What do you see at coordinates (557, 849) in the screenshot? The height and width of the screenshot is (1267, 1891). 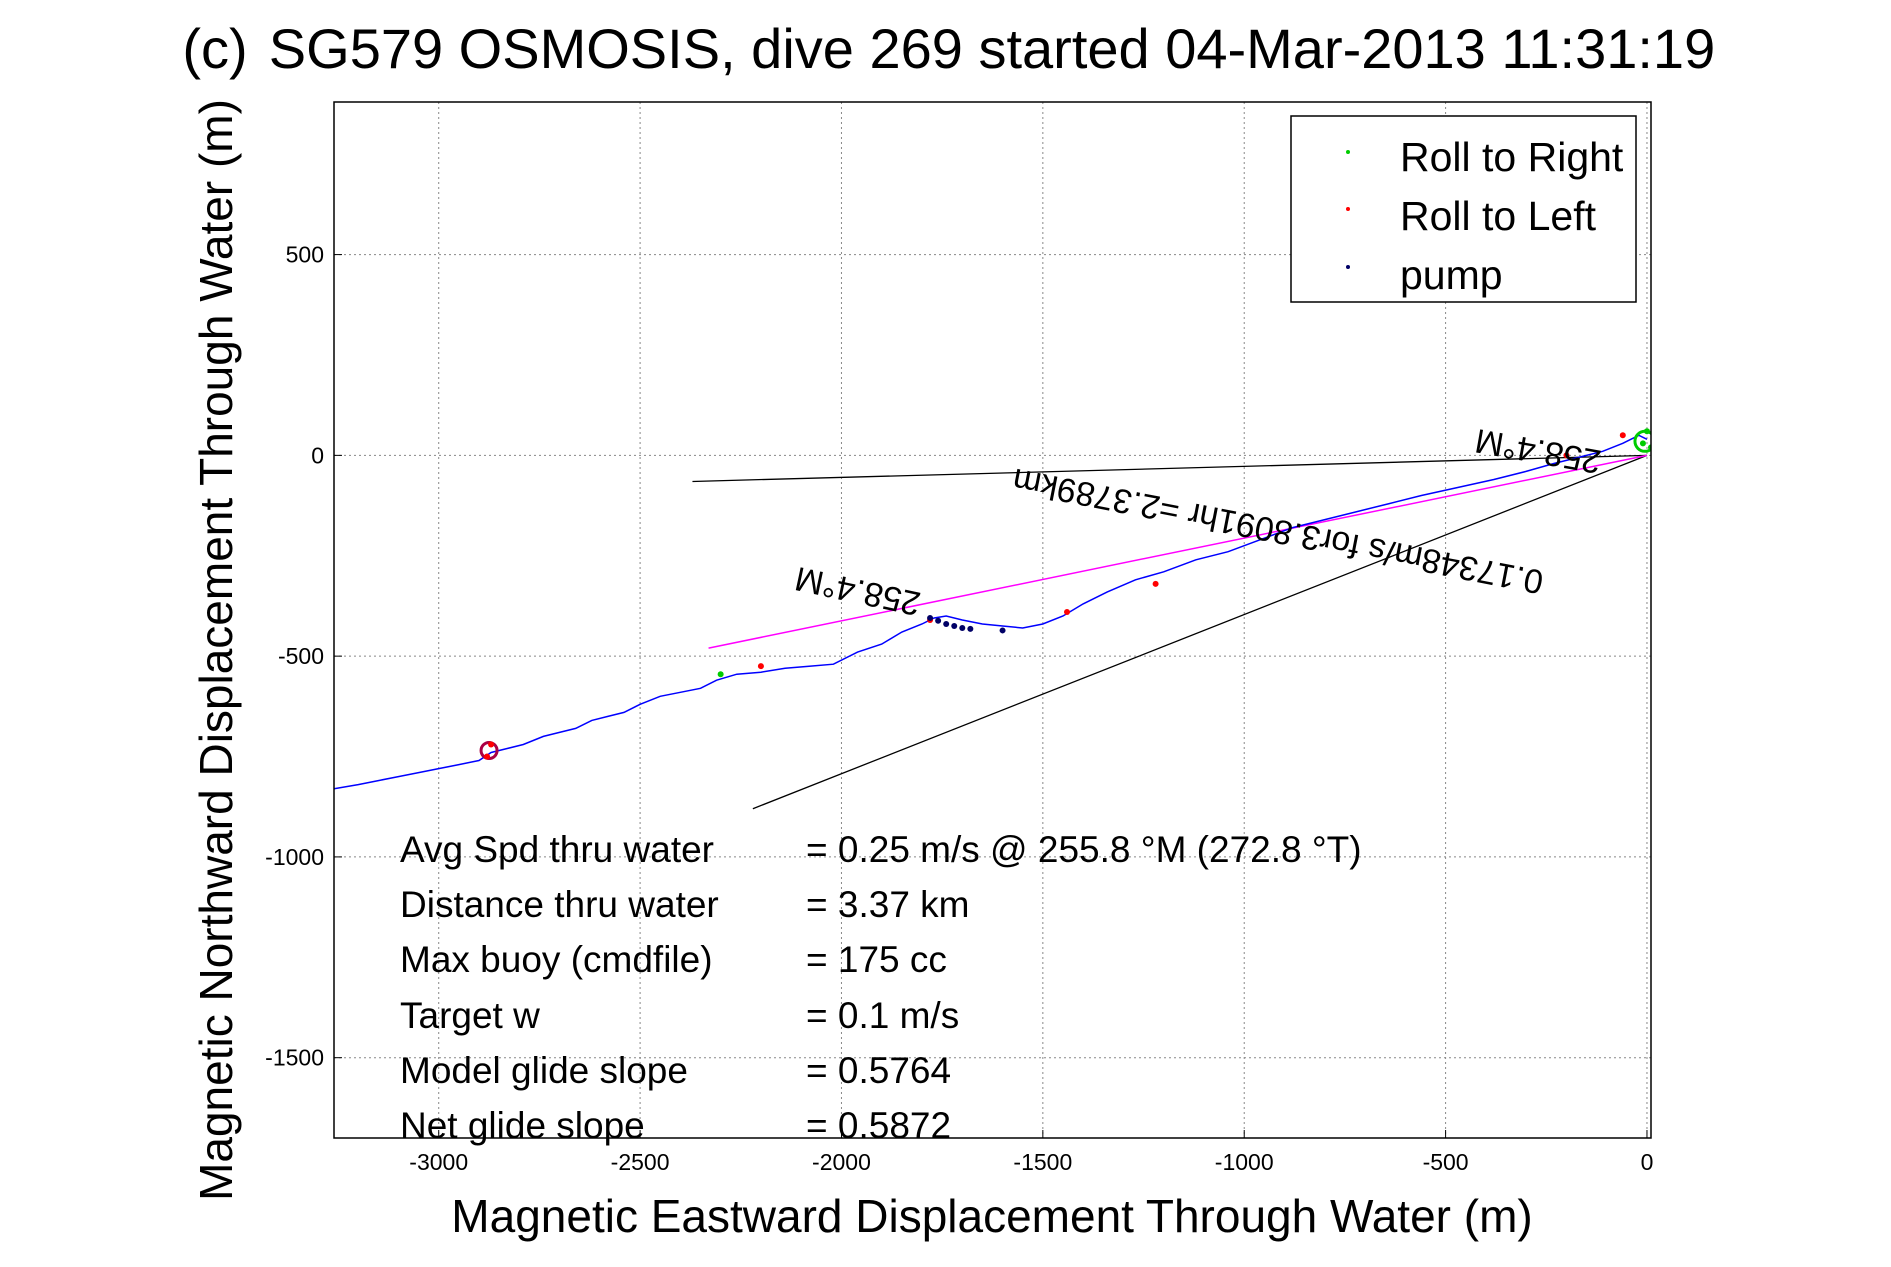 I see `stats-label-avg-spd: Avg Spd thru water` at bounding box center [557, 849].